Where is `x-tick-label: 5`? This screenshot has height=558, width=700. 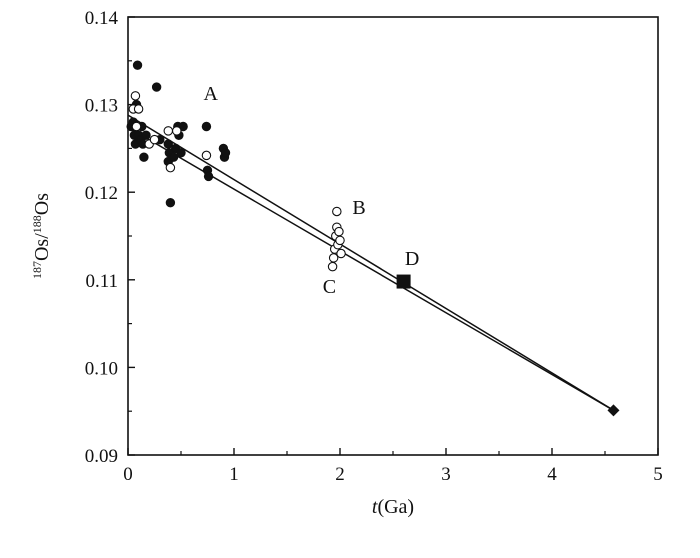 x-tick-label: 5 is located at coordinates (658, 474).